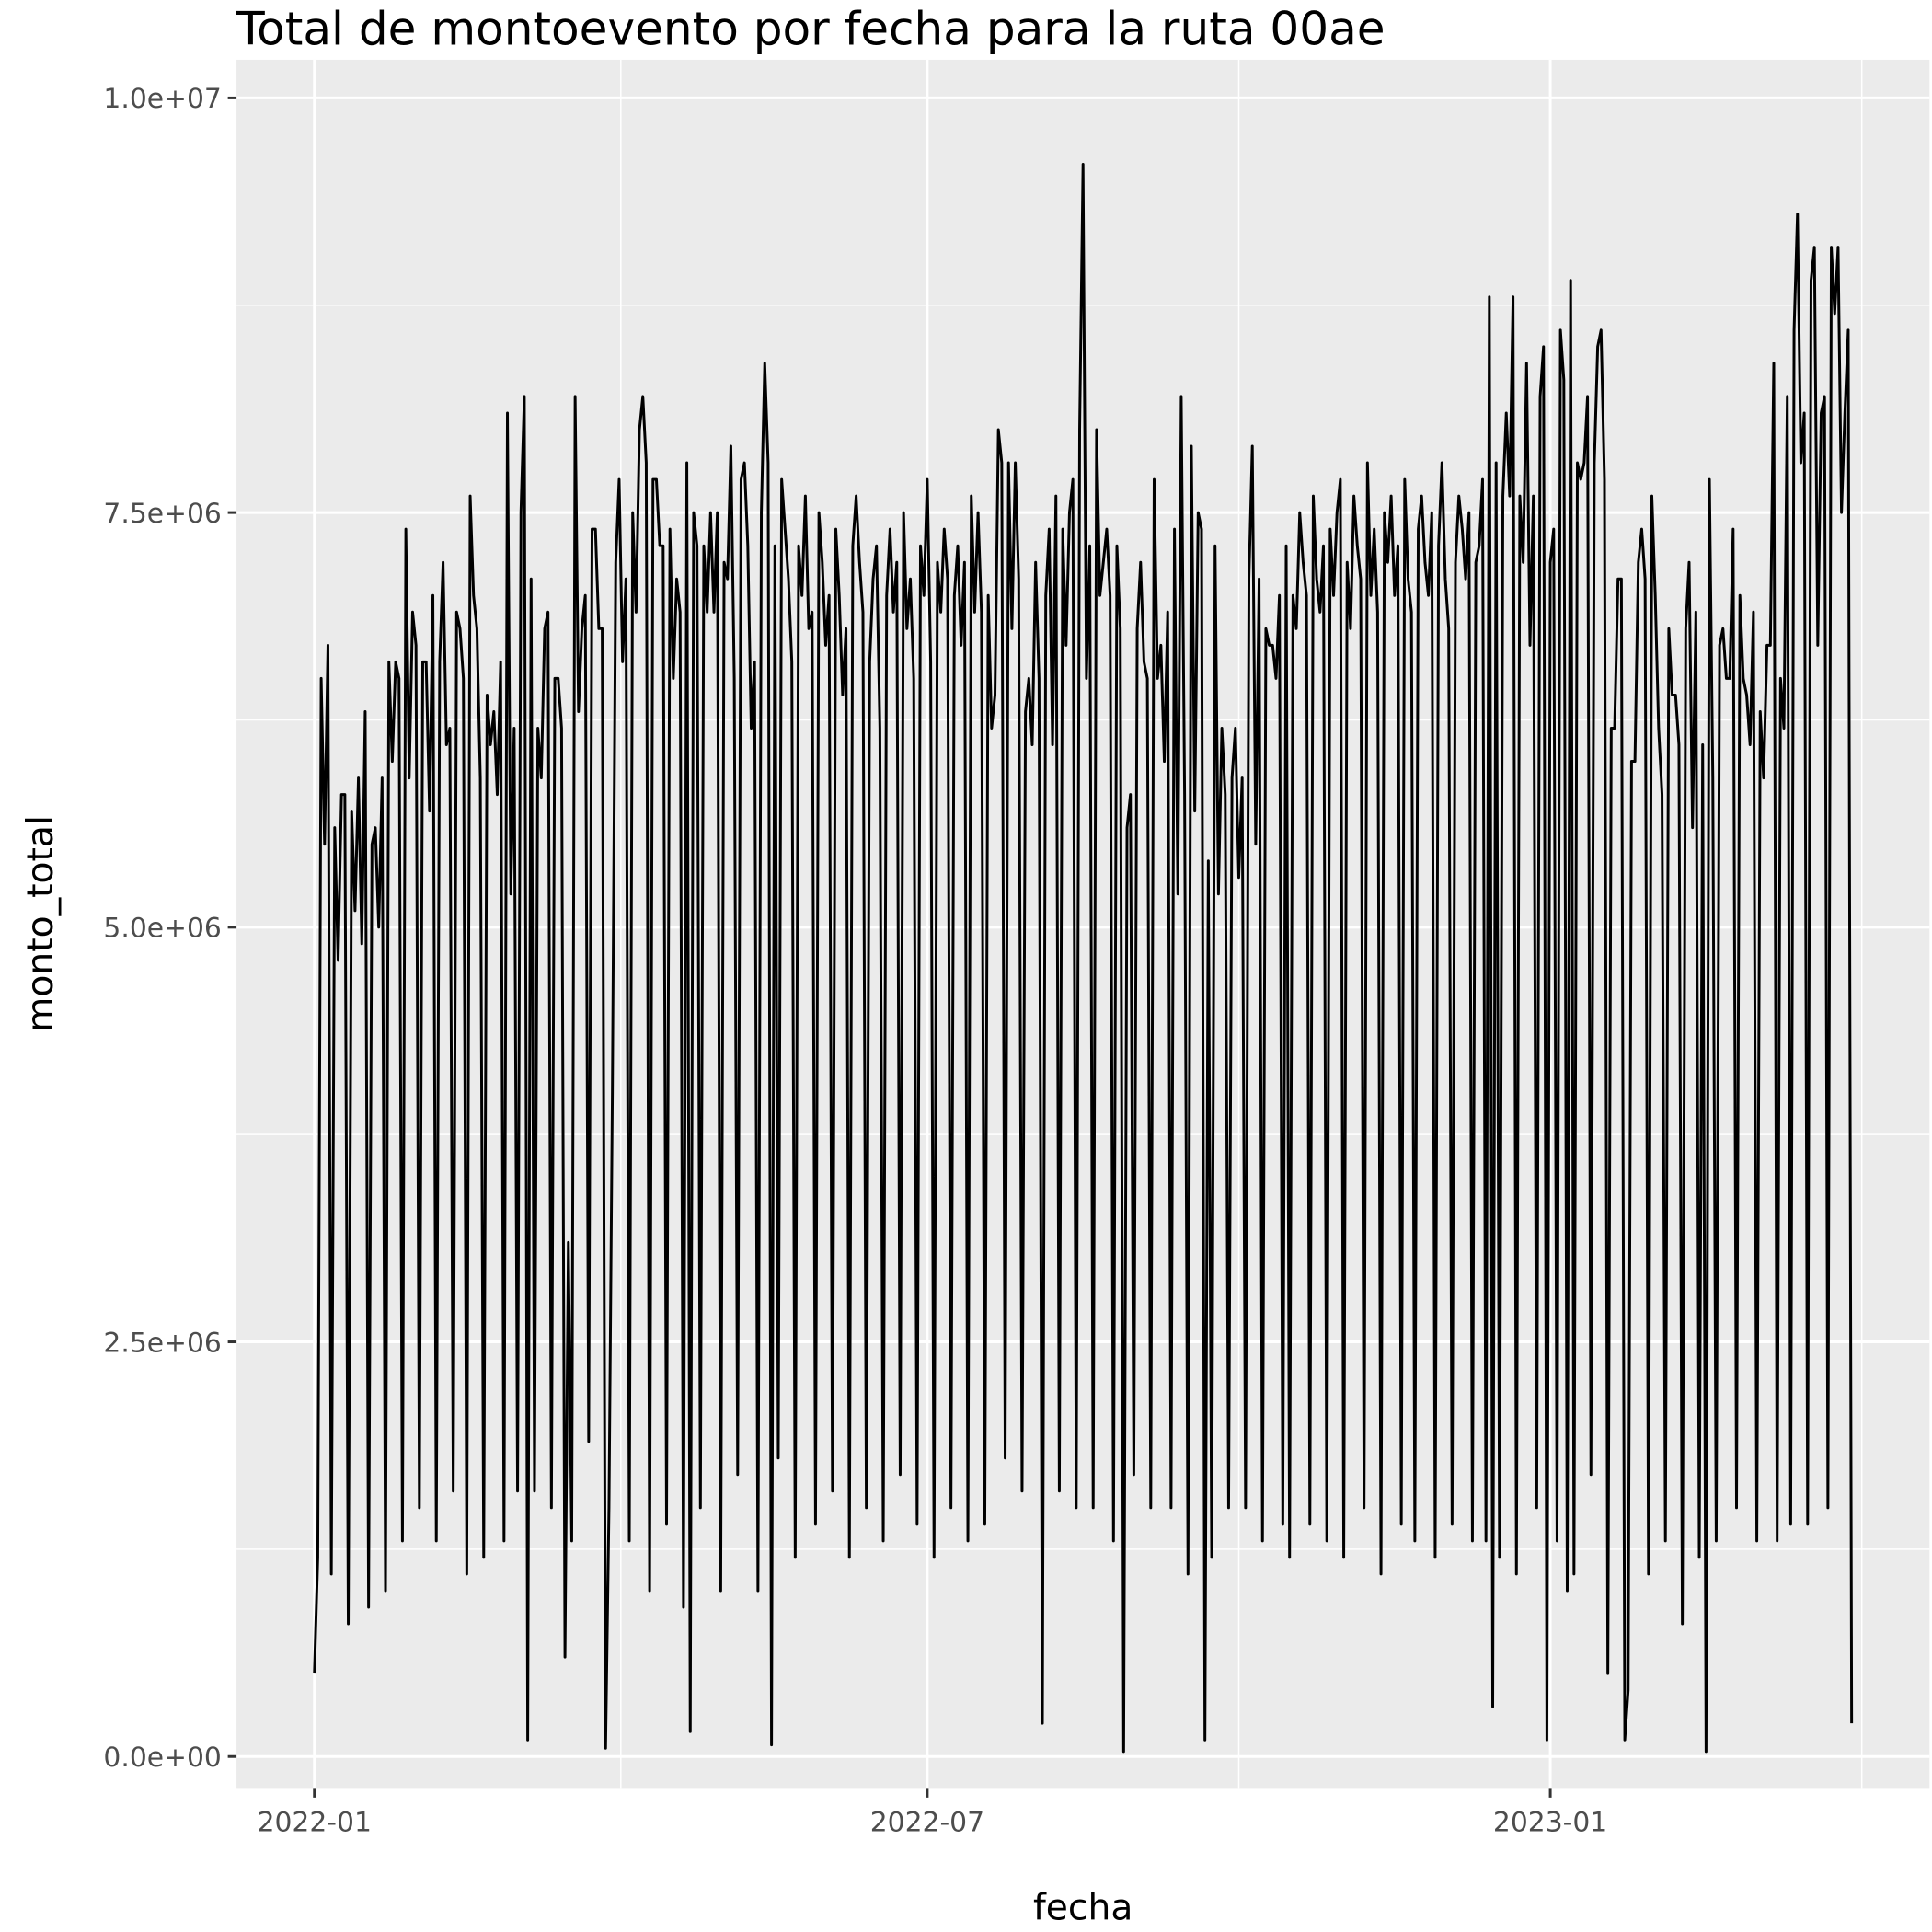  What do you see at coordinates (41, 923) in the screenshot?
I see `y-axis-title: monto_total` at bounding box center [41, 923].